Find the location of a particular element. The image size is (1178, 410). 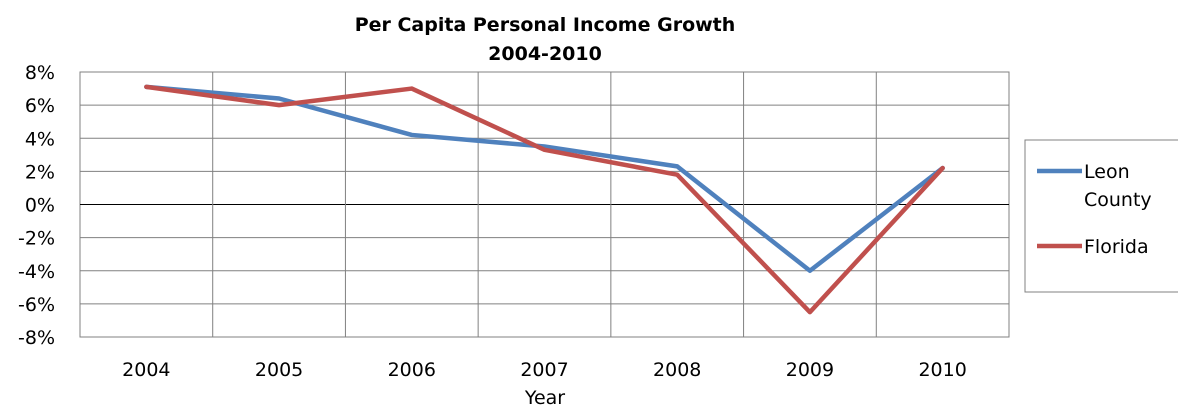

y-axis-ticks: 8% 6% 4% 2% 0% -2% -4% -6% -8% is located at coordinates (36, 205).